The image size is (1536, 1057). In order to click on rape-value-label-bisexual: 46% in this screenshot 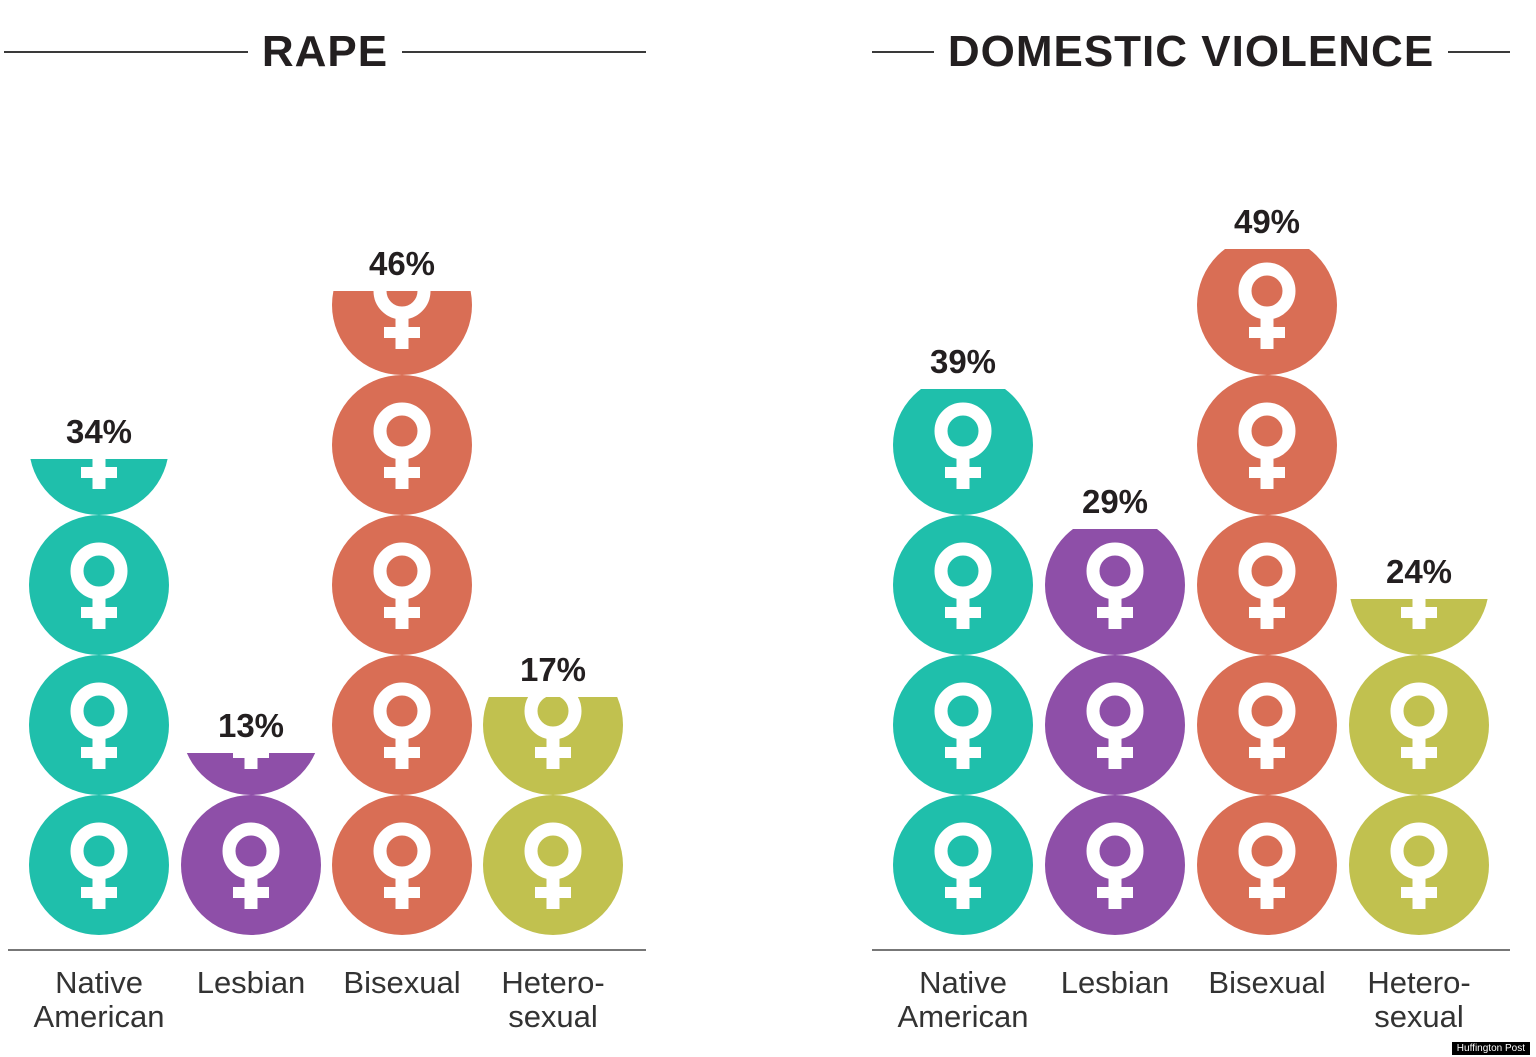, I will do `click(402, 263)`.